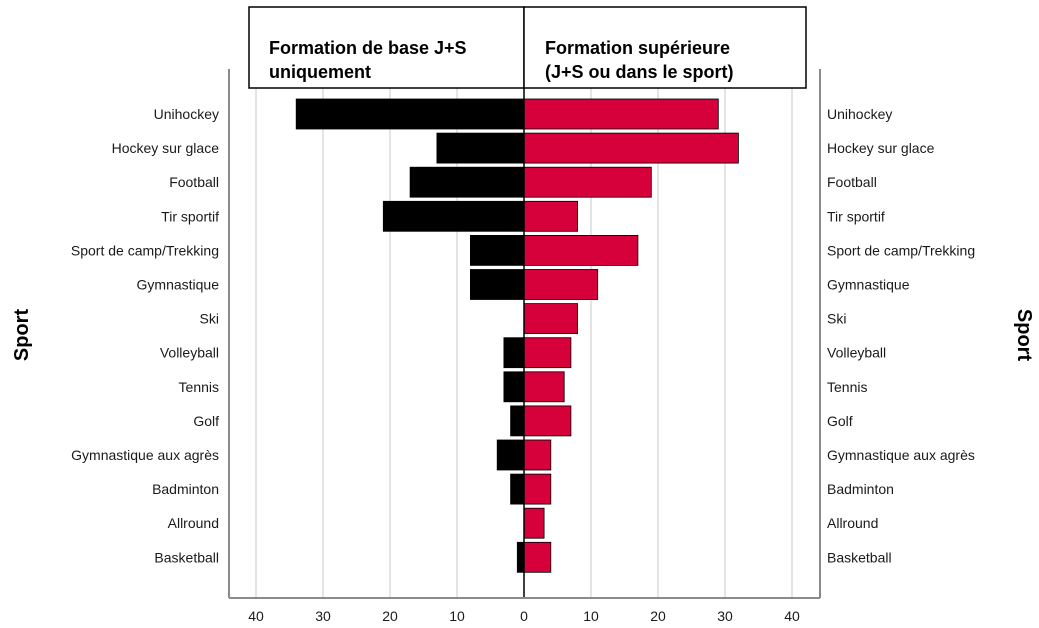 This screenshot has width=1039, height=628. What do you see at coordinates (166, 148) in the screenshot?
I see `category-label-left: Hockey sur glace` at bounding box center [166, 148].